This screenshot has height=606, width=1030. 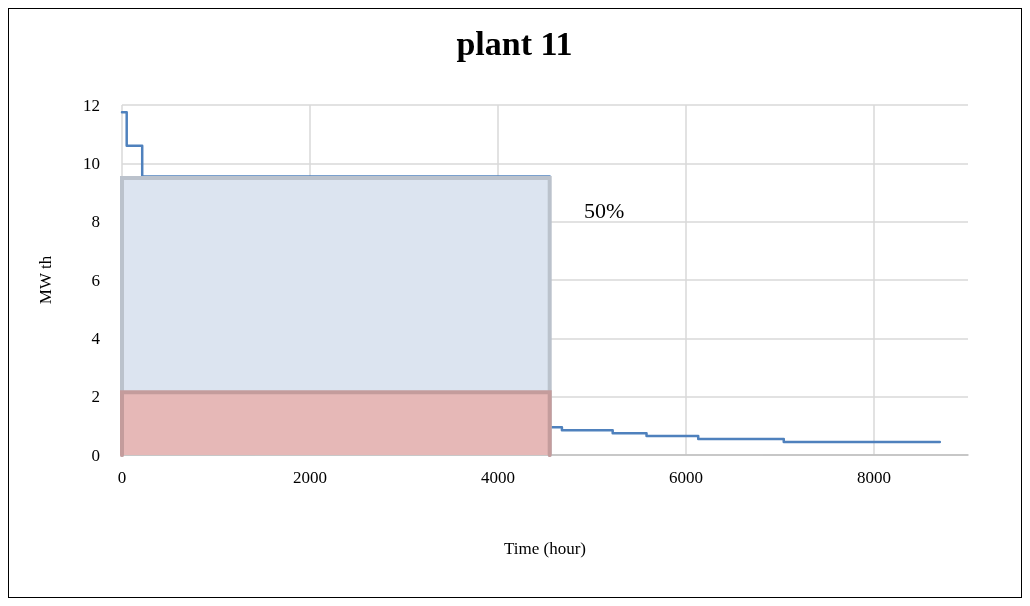 I want to click on x-tick-label: 0, so click(x=122, y=477).